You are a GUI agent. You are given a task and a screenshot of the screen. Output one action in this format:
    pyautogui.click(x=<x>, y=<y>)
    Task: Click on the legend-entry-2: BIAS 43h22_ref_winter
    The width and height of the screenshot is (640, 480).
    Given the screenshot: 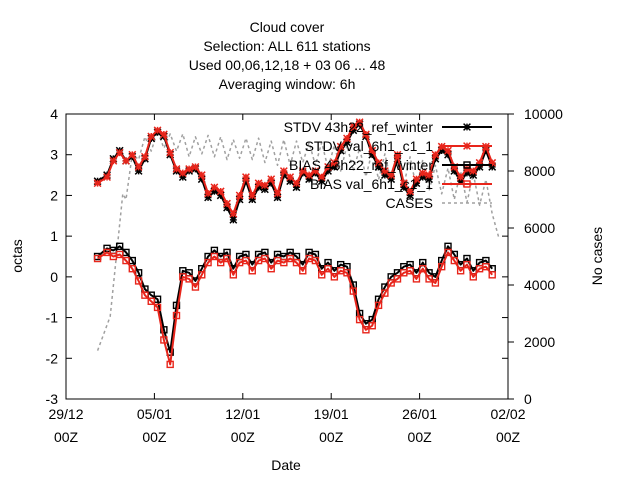 What is the action you would take?
    pyautogui.click(x=390, y=165)
    